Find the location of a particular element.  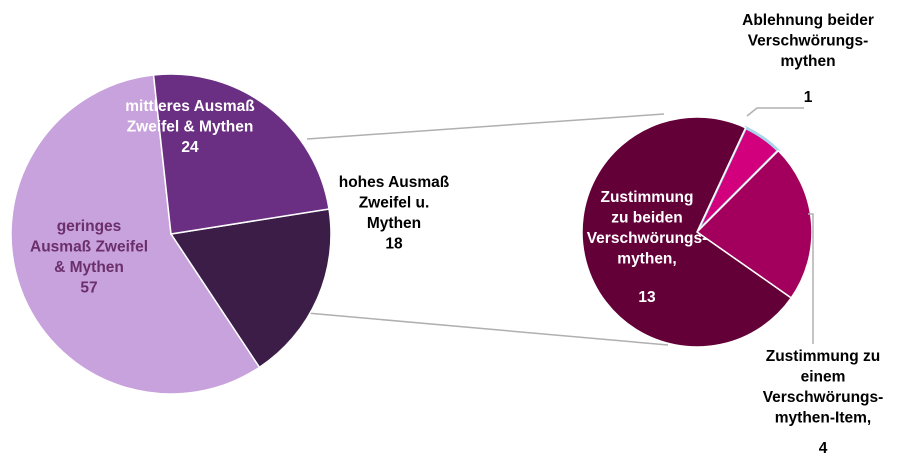

sub-slice-1-label: Ablehnung beider Verschwörungs-mythen is located at coordinates (808, 41).